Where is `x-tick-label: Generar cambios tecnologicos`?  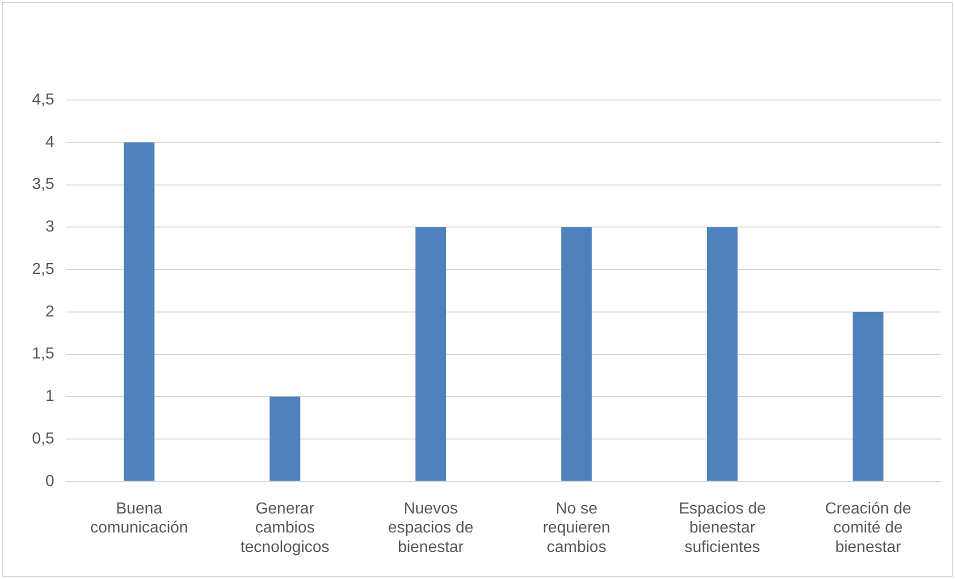 x-tick-label: Generar cambios tecnologicos is located at coordinates (285, 528).